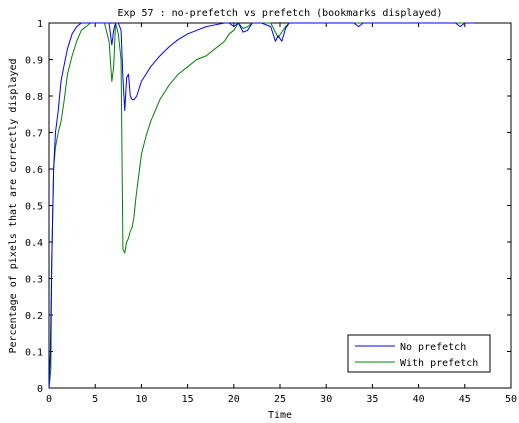  What do you see at coordinates (40, 389) in the screenshot?
I see `y-tick-label: 0` at bounding box center [40, 389].